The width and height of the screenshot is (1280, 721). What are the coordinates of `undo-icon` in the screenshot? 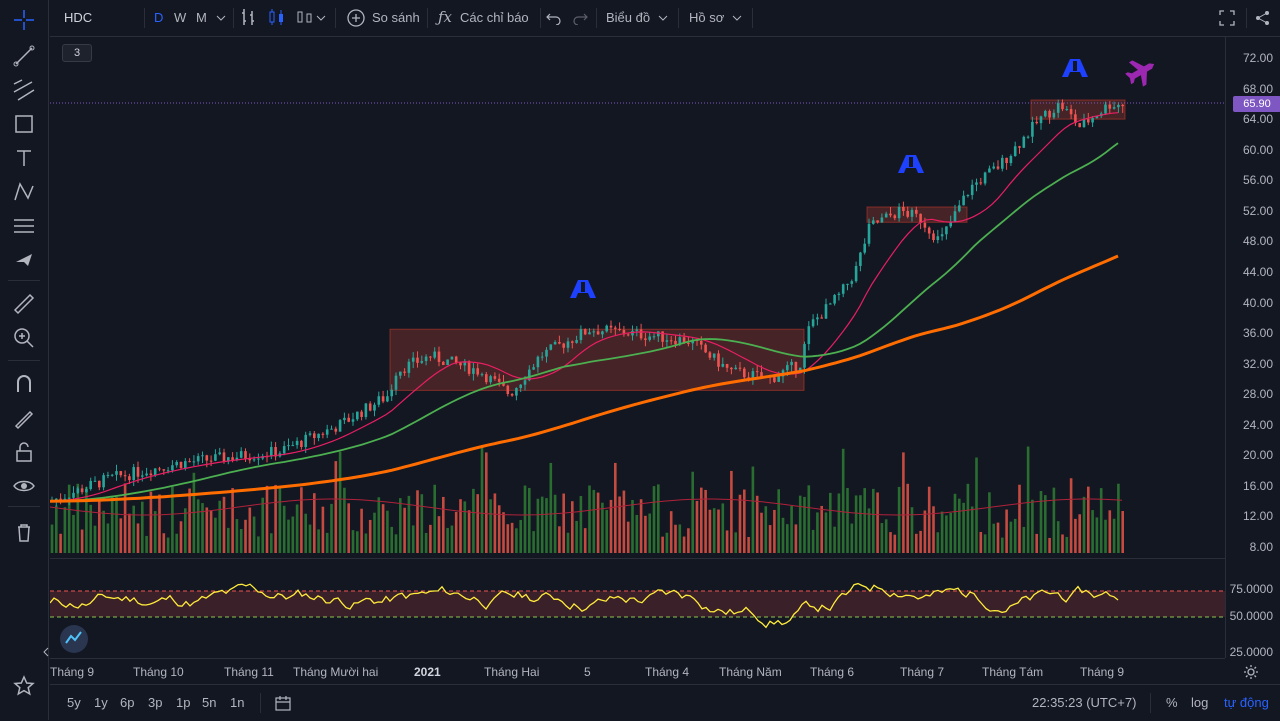 It's located at (554, 18).